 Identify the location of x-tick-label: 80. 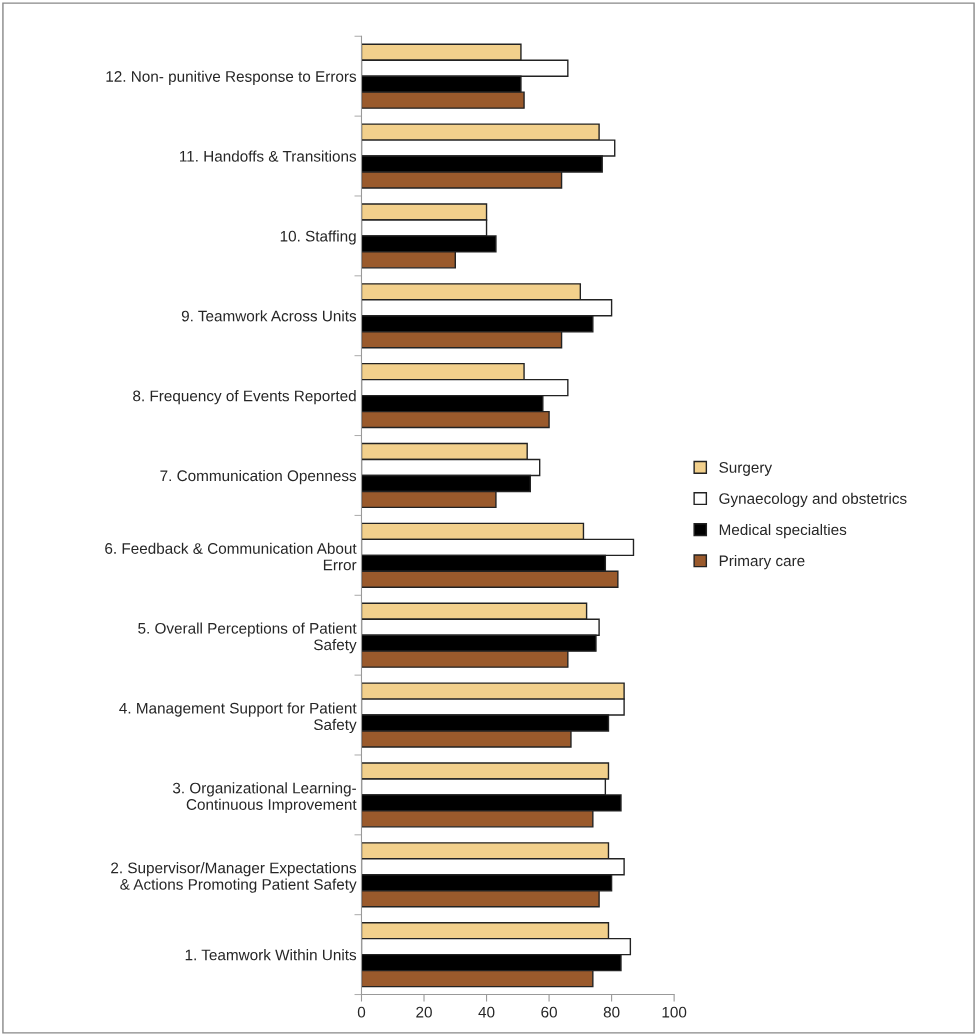
(611, 1012).